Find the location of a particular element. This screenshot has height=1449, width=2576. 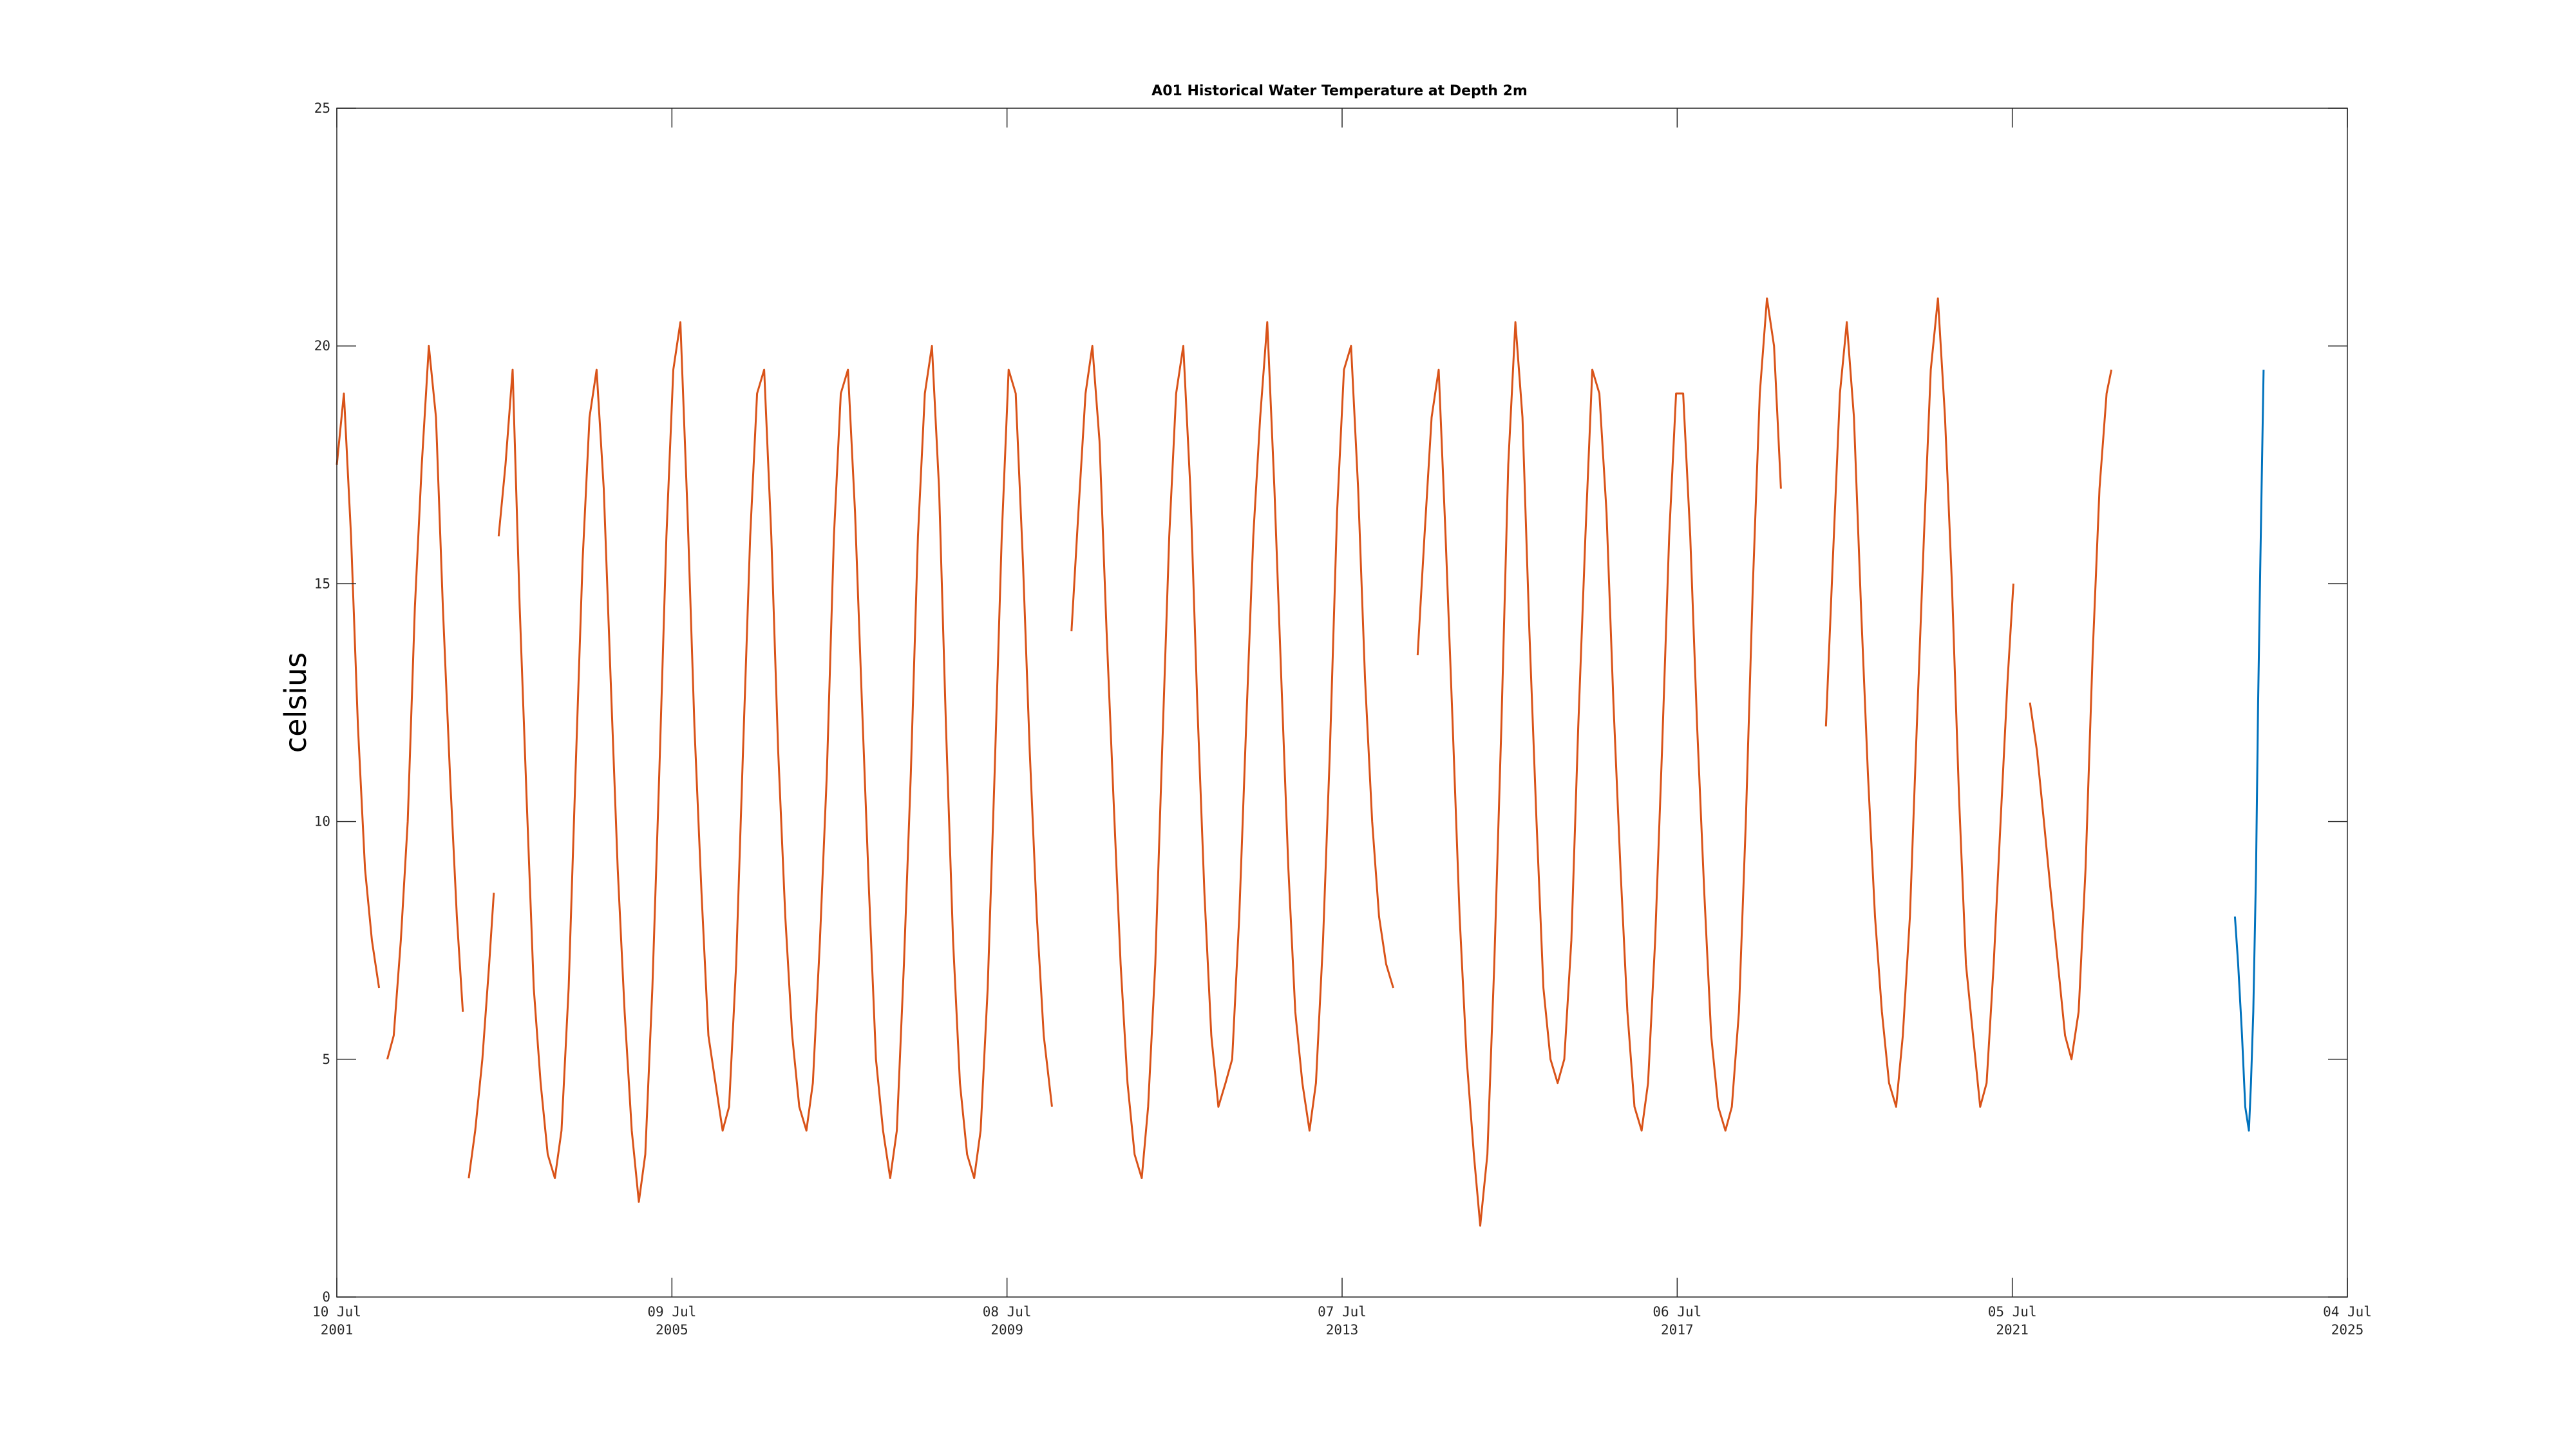

series-recent is located at coordinates (2249, 751).